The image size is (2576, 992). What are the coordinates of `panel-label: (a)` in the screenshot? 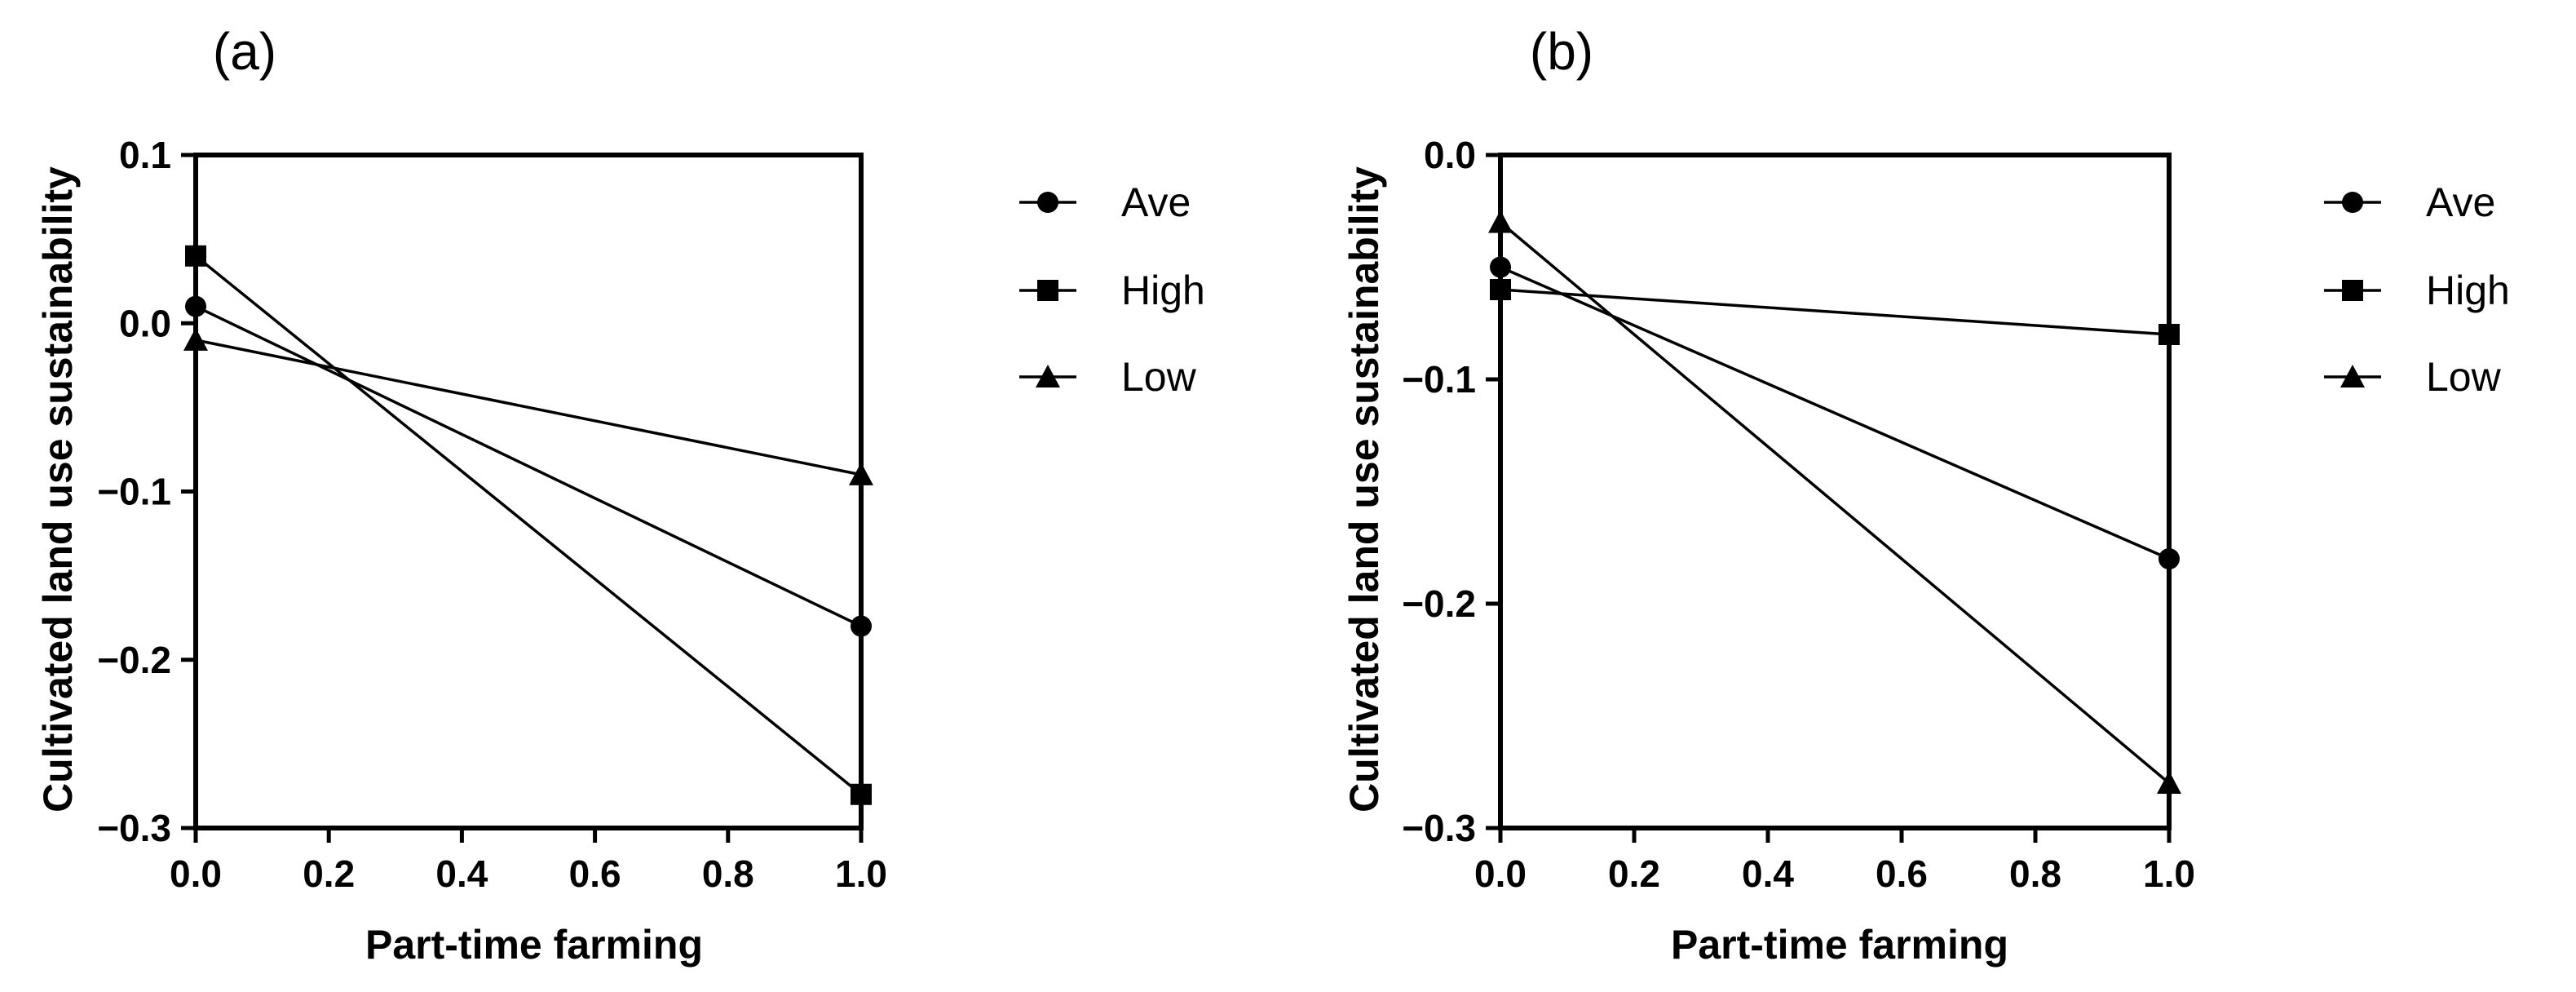 It's located at (244, 51).